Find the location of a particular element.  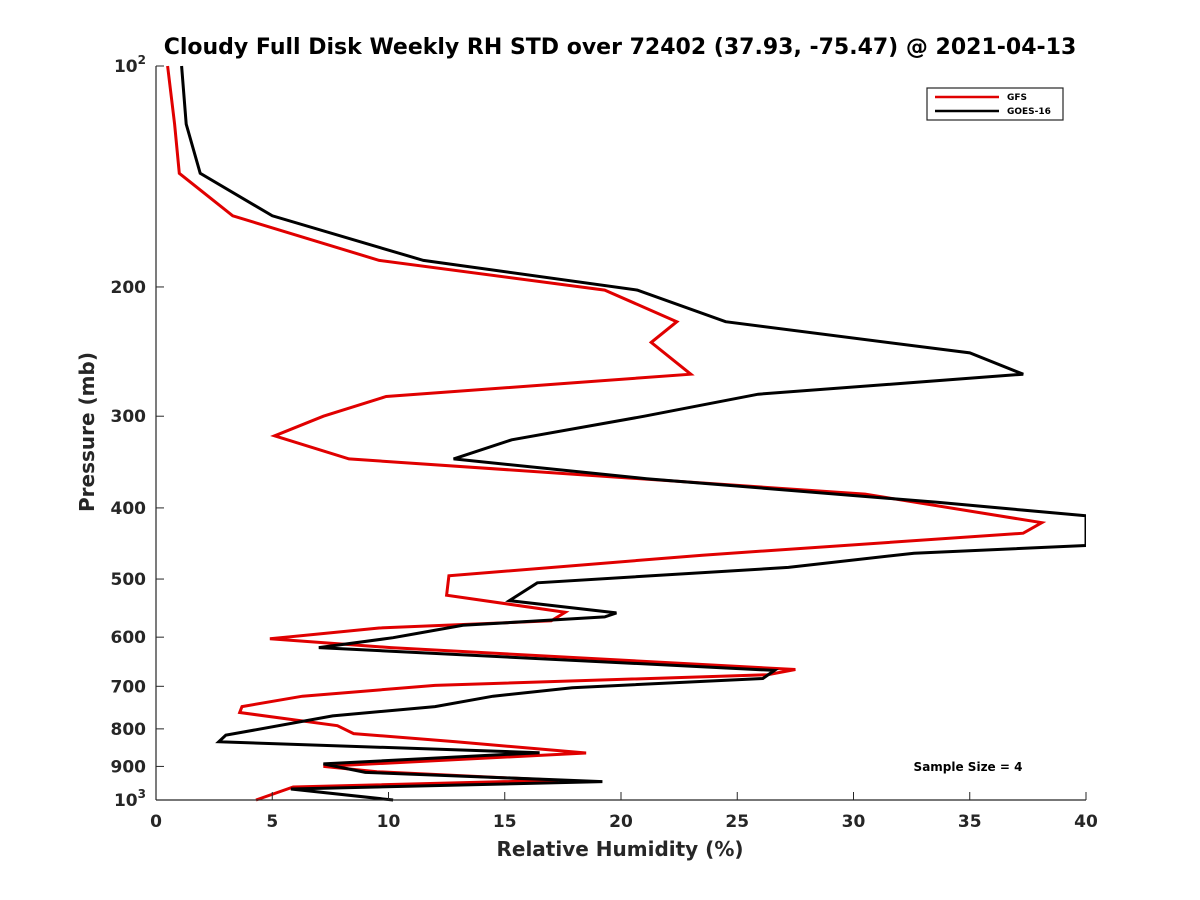

legend-box is located at coordinates (995, 104).